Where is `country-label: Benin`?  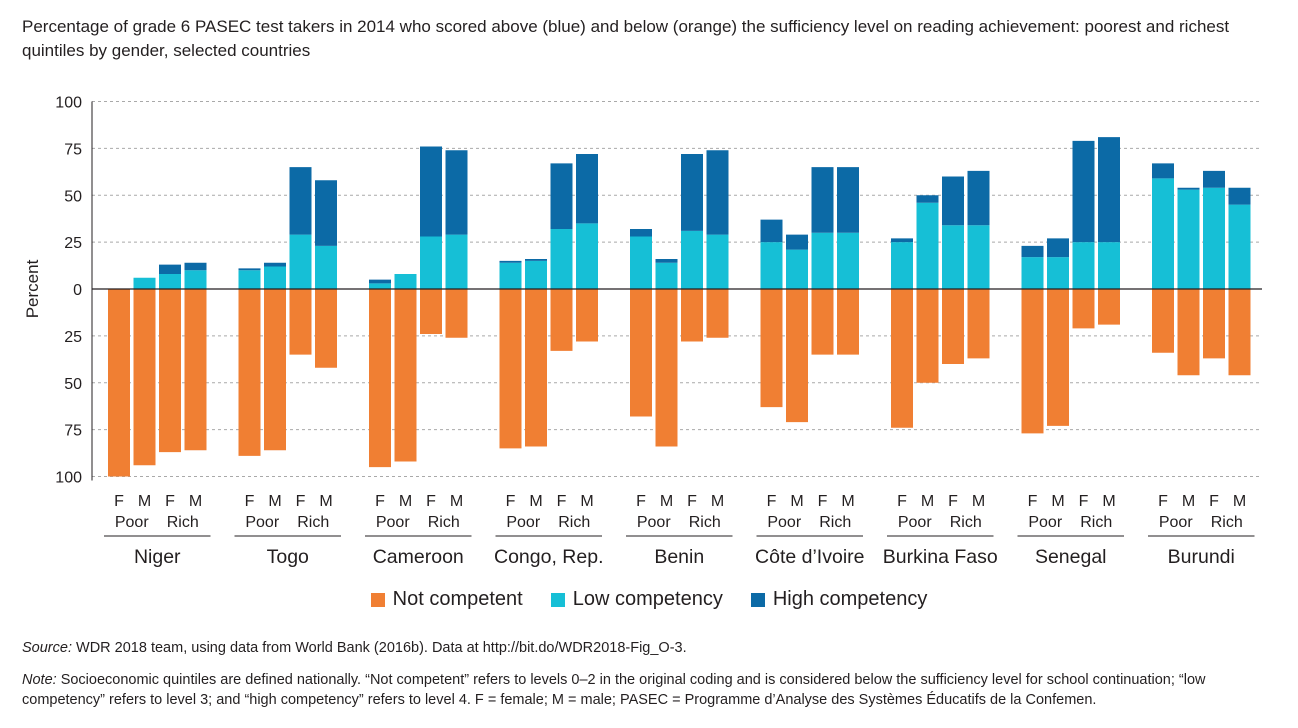
country-label: Benin is located at coordinates (679, 557).